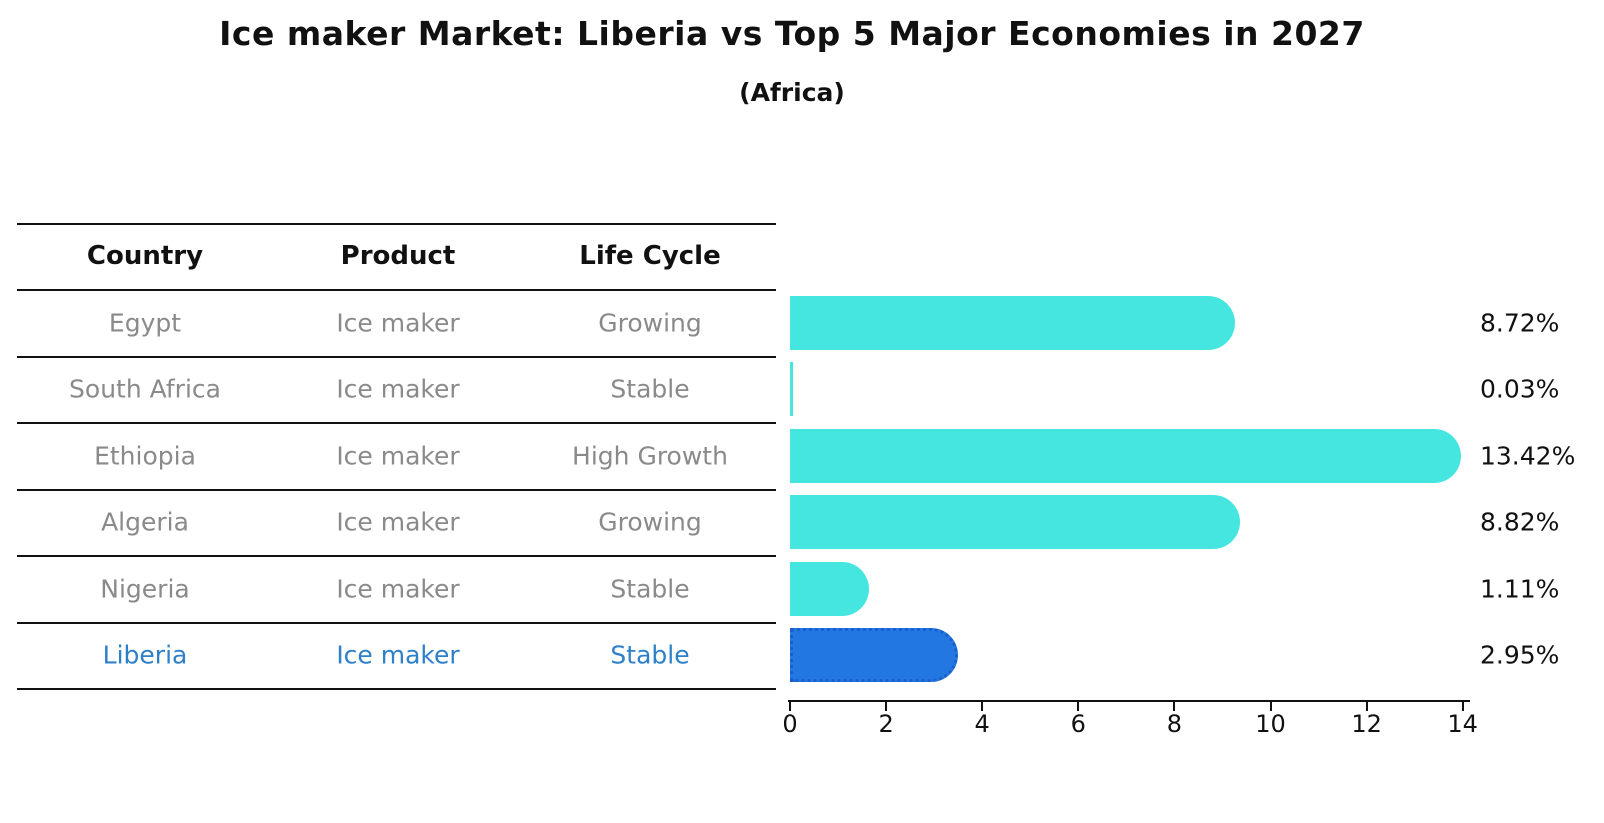 Image resolution: width=1604 pixels, height=823 pixels. I want to click on bar-nigeria, so click(830, 588).